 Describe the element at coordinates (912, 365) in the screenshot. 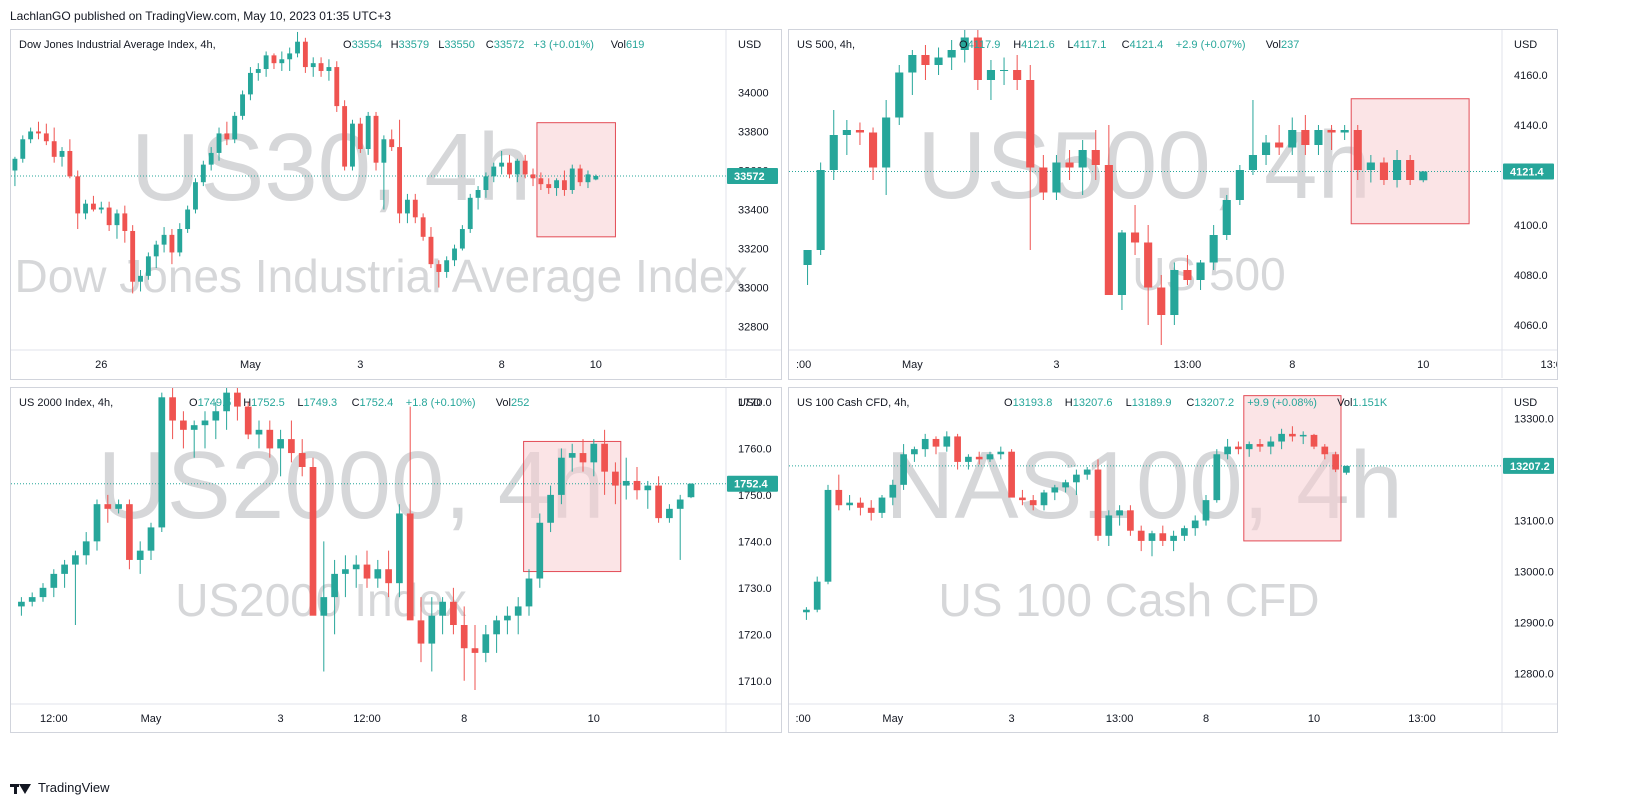

I see `time-tick-label: May` at that location.